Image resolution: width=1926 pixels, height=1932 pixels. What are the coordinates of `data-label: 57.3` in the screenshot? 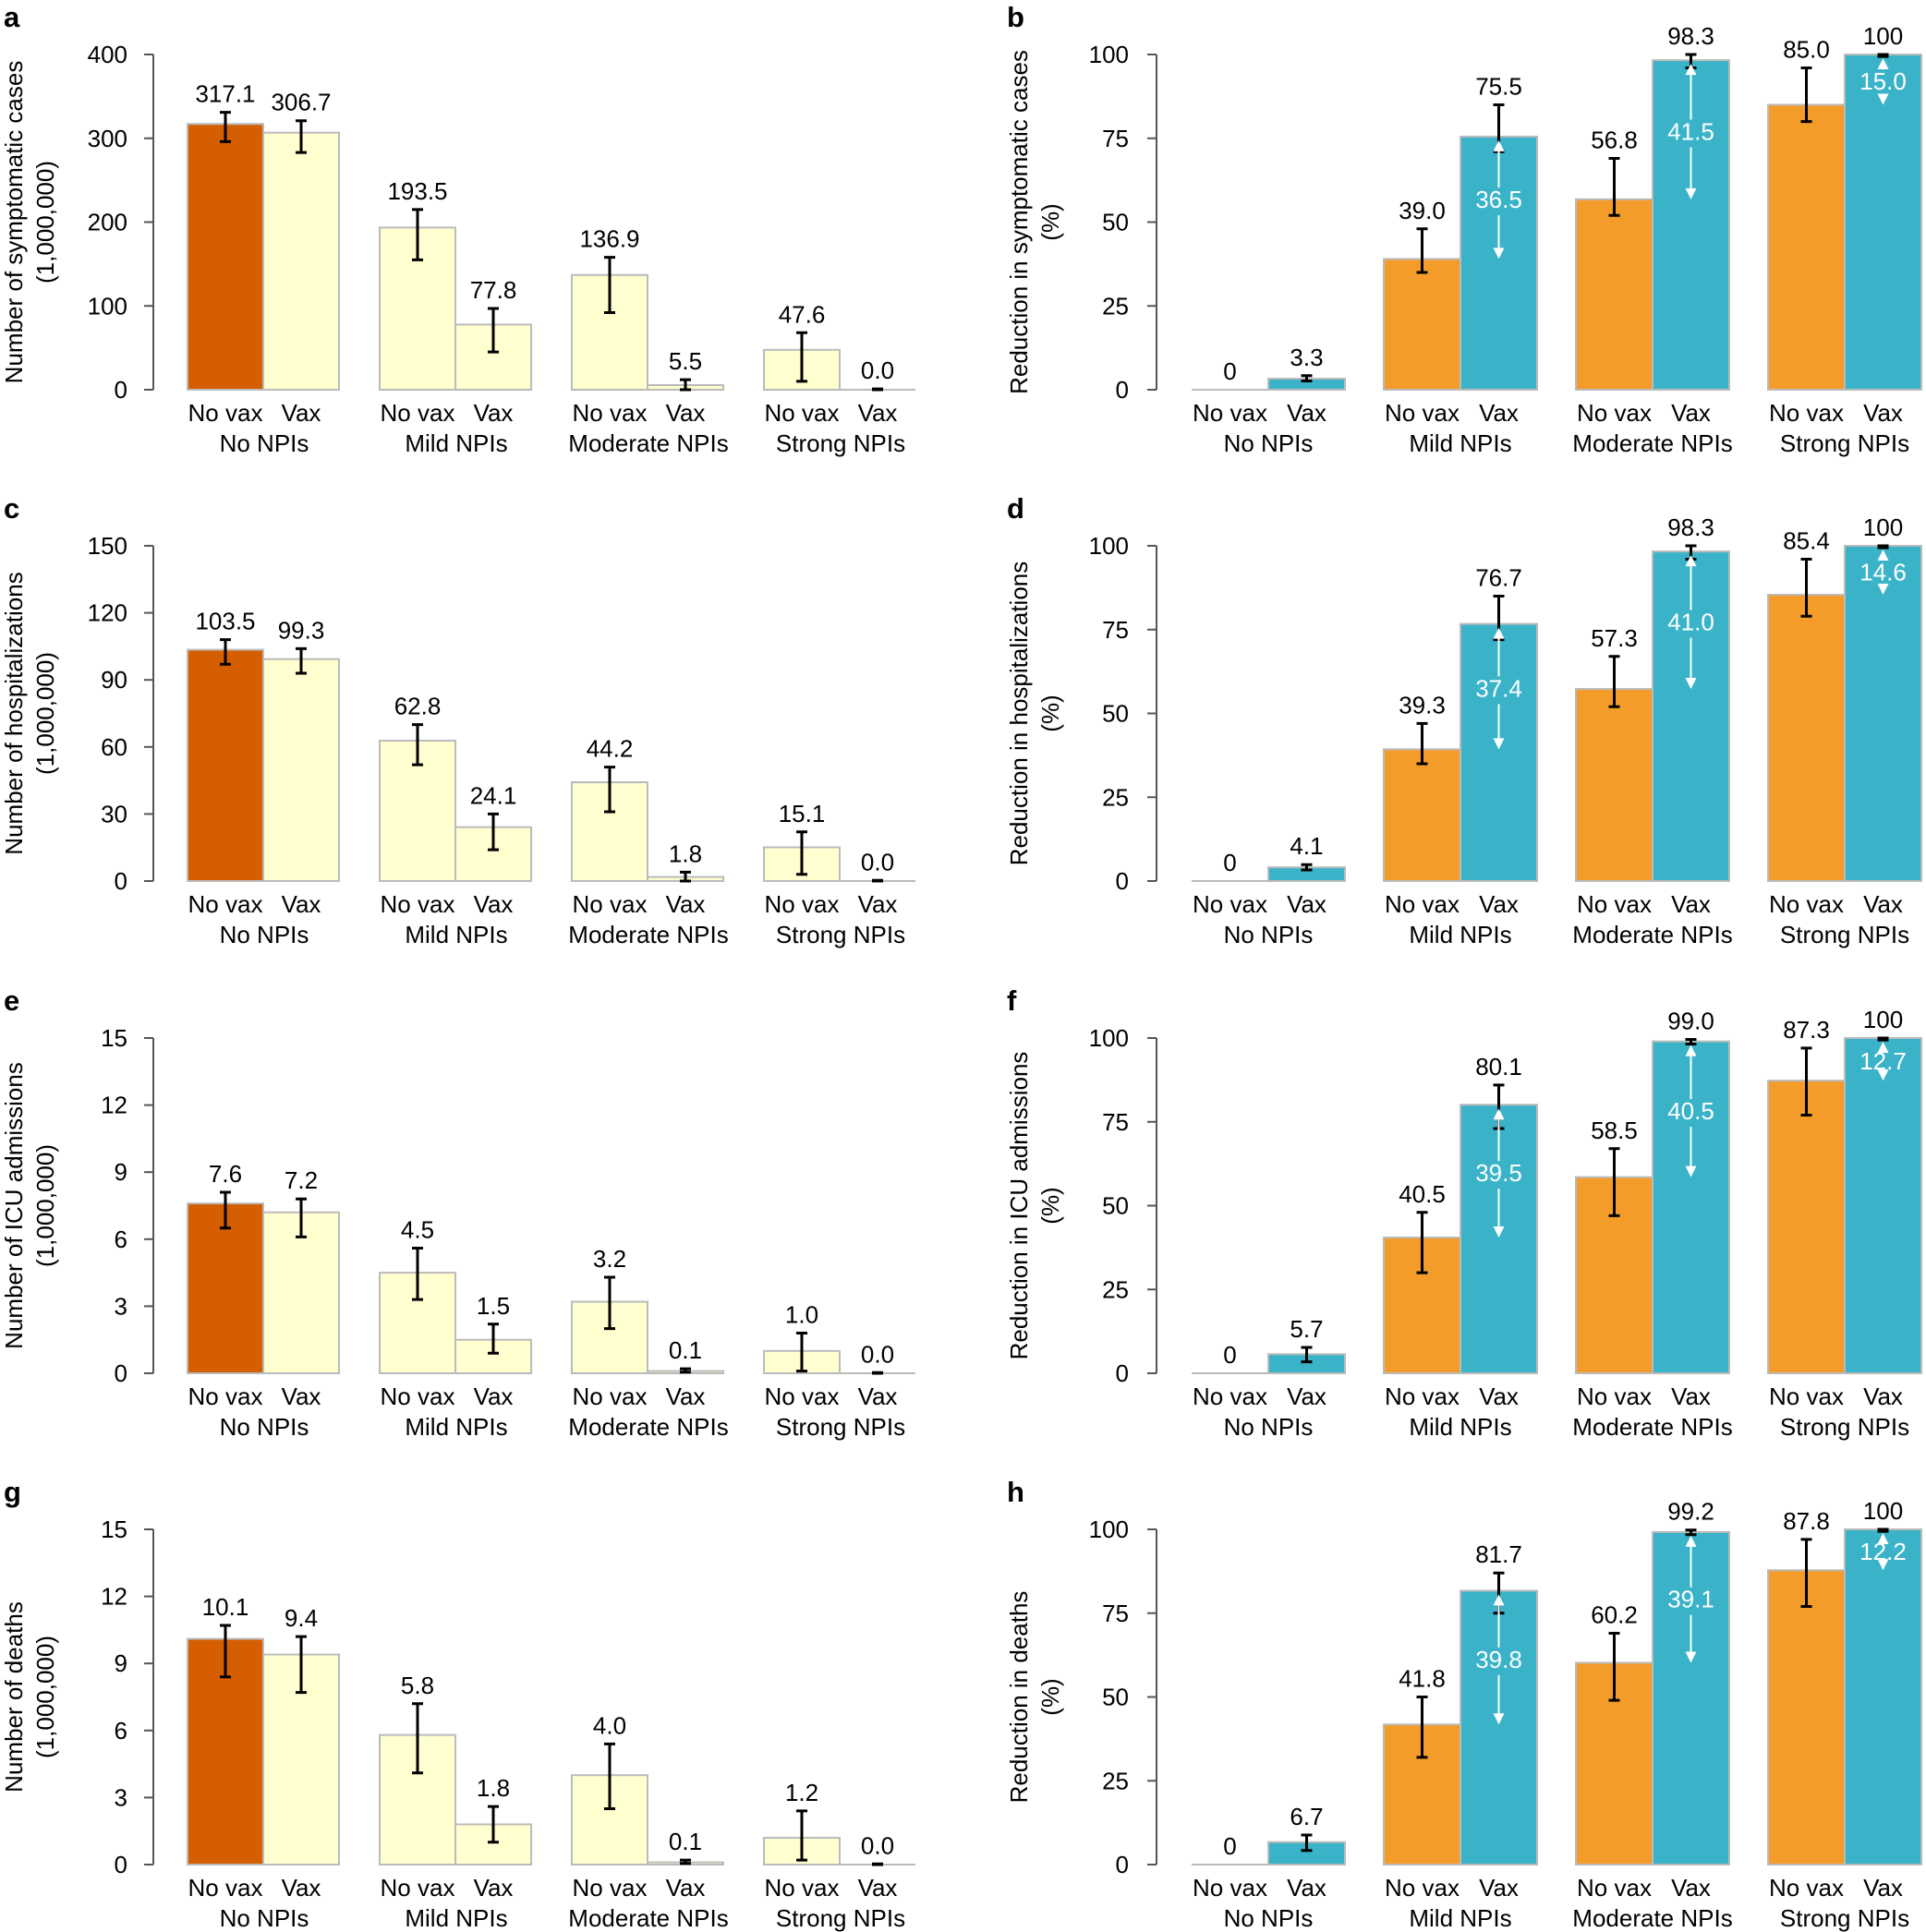 It's located at (1614, 638).